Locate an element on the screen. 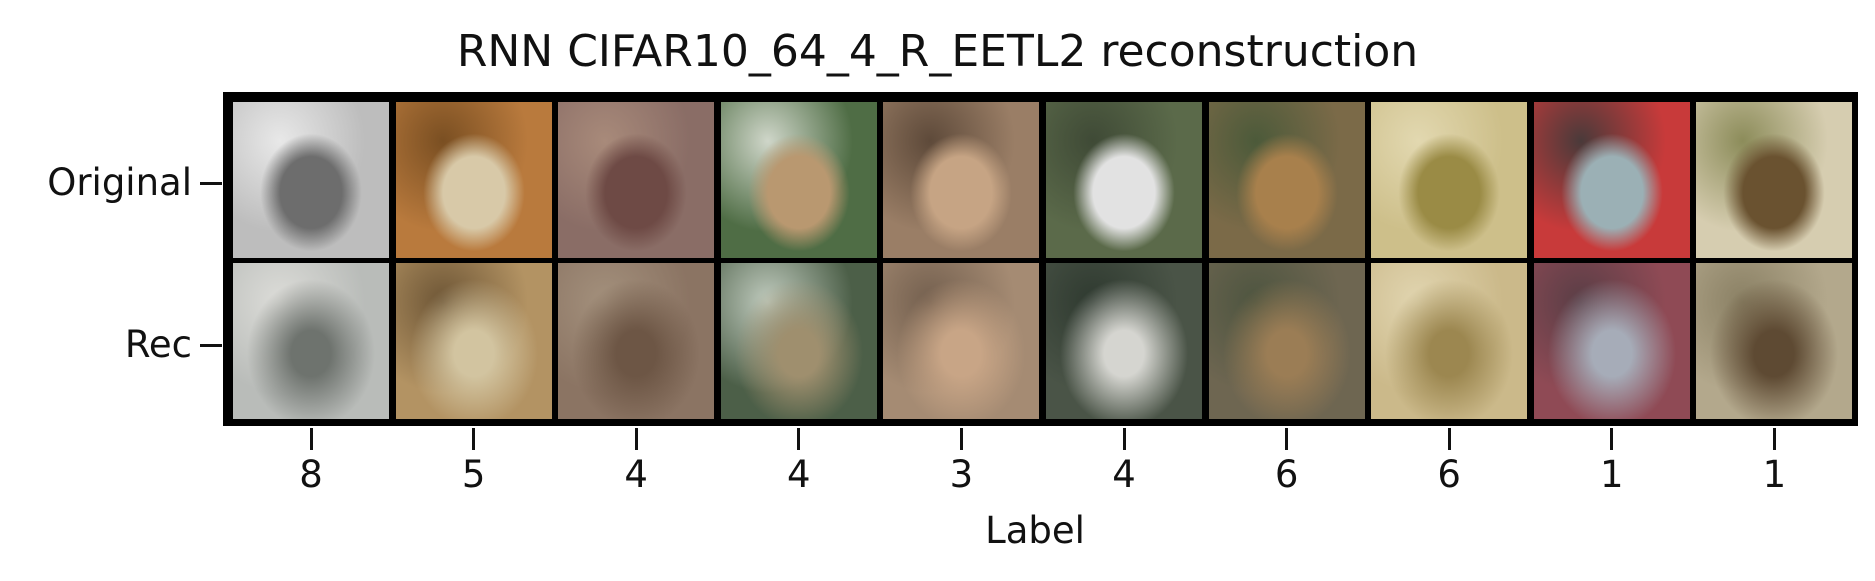 Image resolution: width=1875 pixels, height=581 pixels. row-label-original: Original is located at coordinates (119, 182).